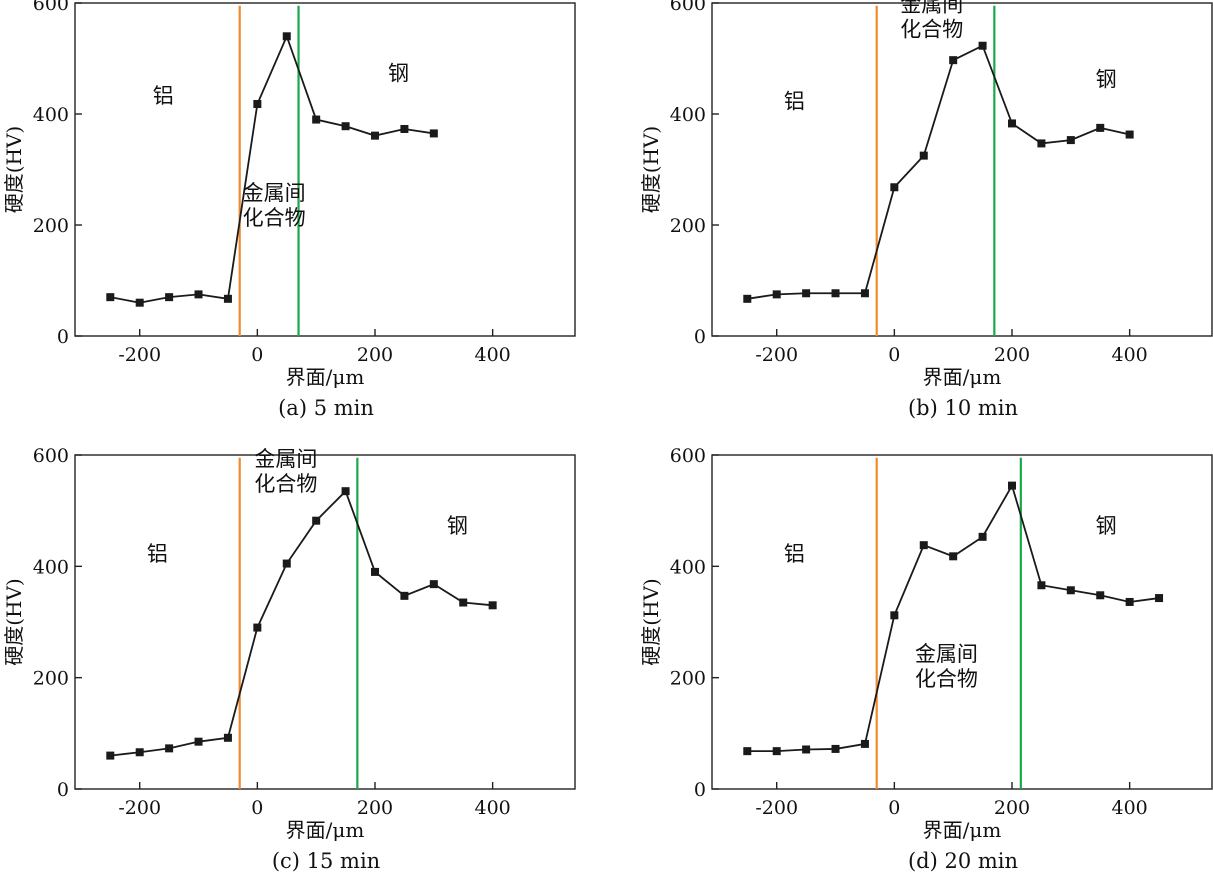 This screenshot has height=883, width=1213. I want to click on panel-caption: (b) 10 min, so click(963, 408).